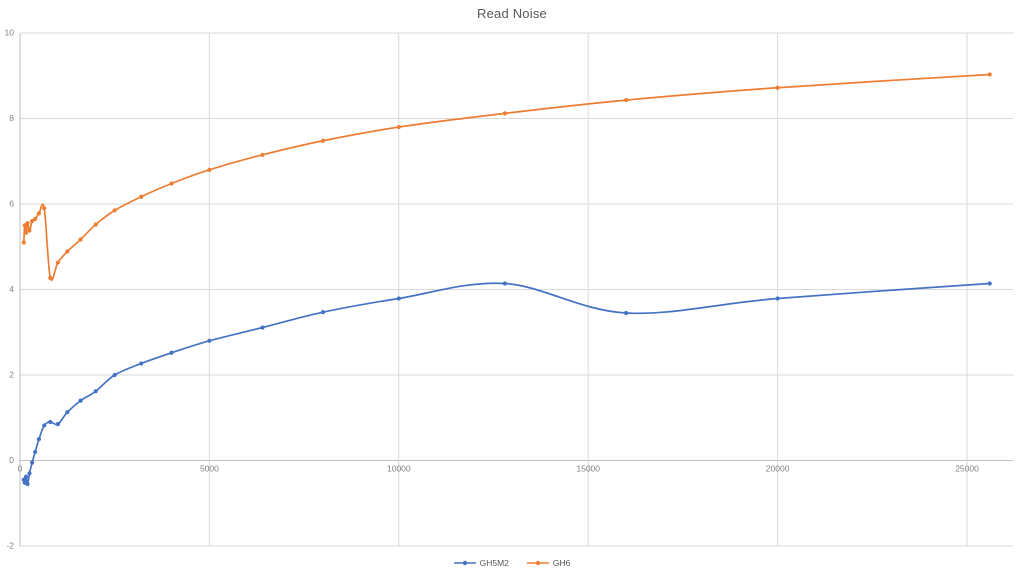  Describe the element at coordinates (512, 13) in the screenshot. I see `chart-title: Read Noise` at that location.